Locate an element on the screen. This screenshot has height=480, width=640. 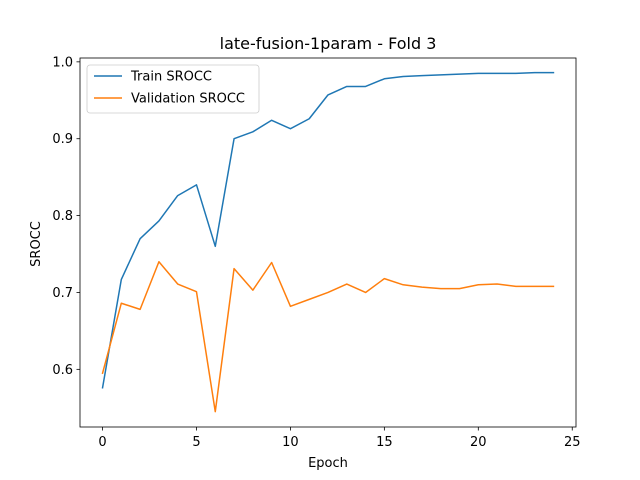
legend: Train SROCC Validation SROCC is located at coordinates (173, 89).